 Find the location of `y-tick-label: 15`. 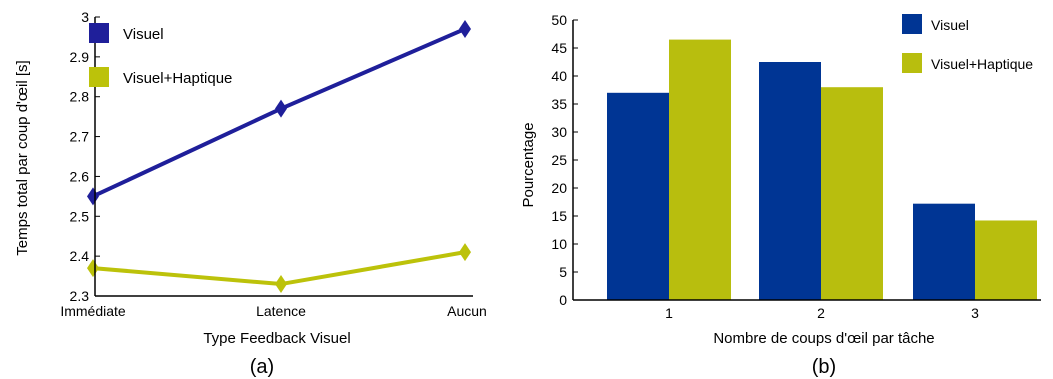

y-tick-label: 15 is located at coordinates (559, 216).